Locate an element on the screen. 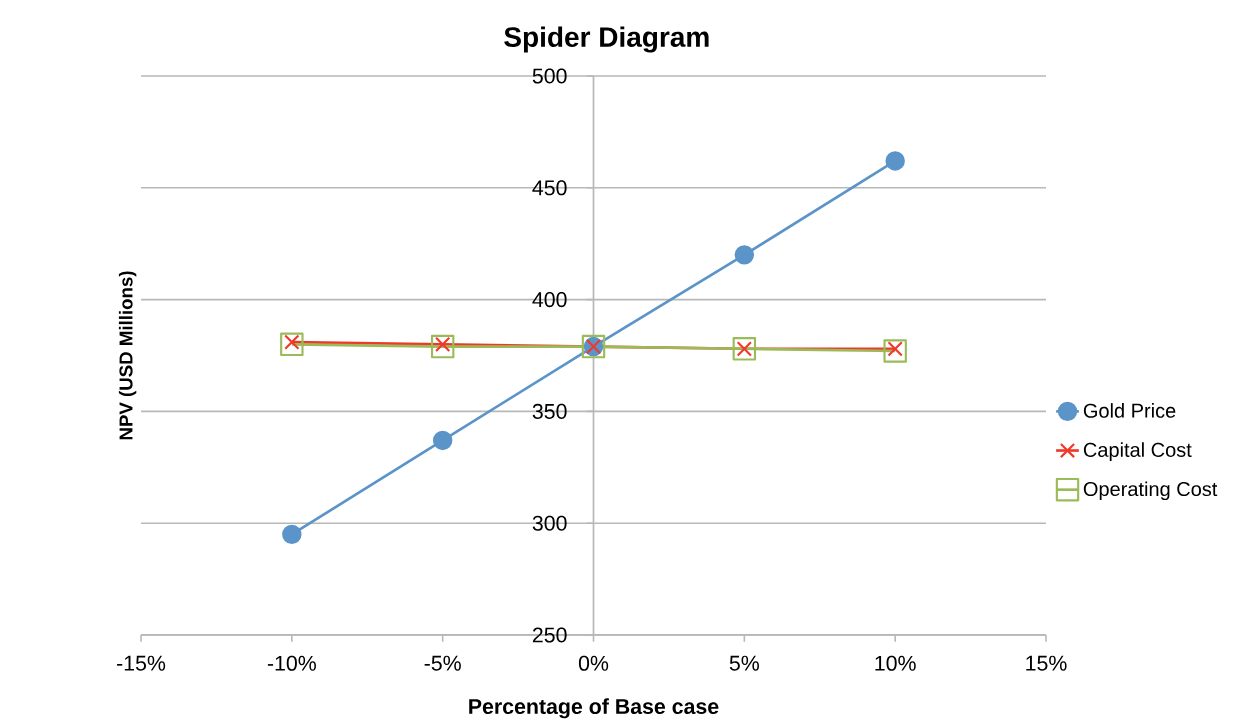 This screenshot has height=724, width=1239. y-axis-title: NPV (USD Millions) is located at coordinates (127, 355).